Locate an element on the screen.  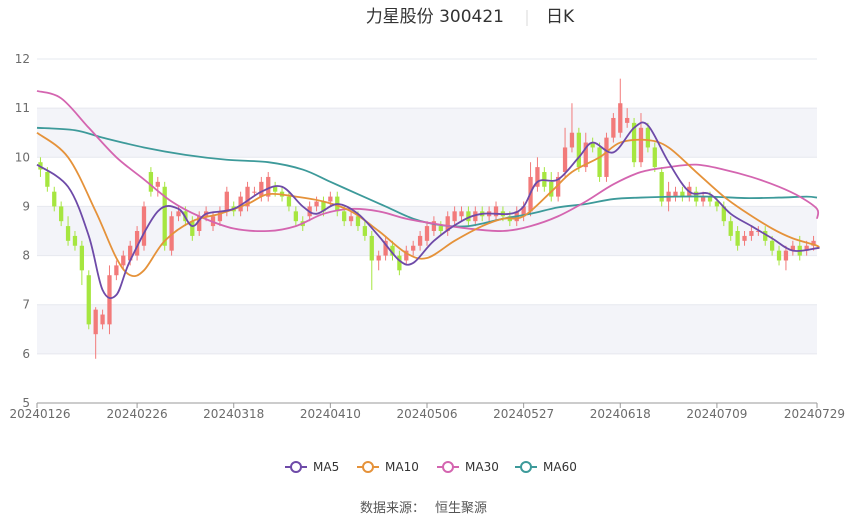
x-tick-label: 20240410 is located at coordinates (330, 414).